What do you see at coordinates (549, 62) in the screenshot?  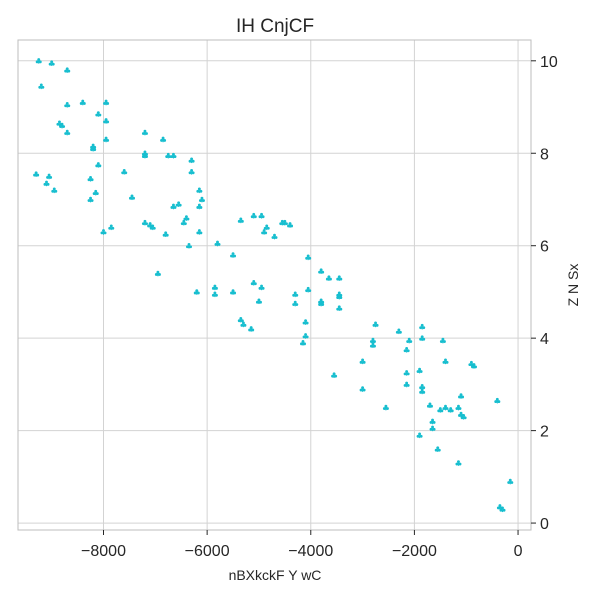 I see `y-tick-label: 10` at bounding box center [549, 62].